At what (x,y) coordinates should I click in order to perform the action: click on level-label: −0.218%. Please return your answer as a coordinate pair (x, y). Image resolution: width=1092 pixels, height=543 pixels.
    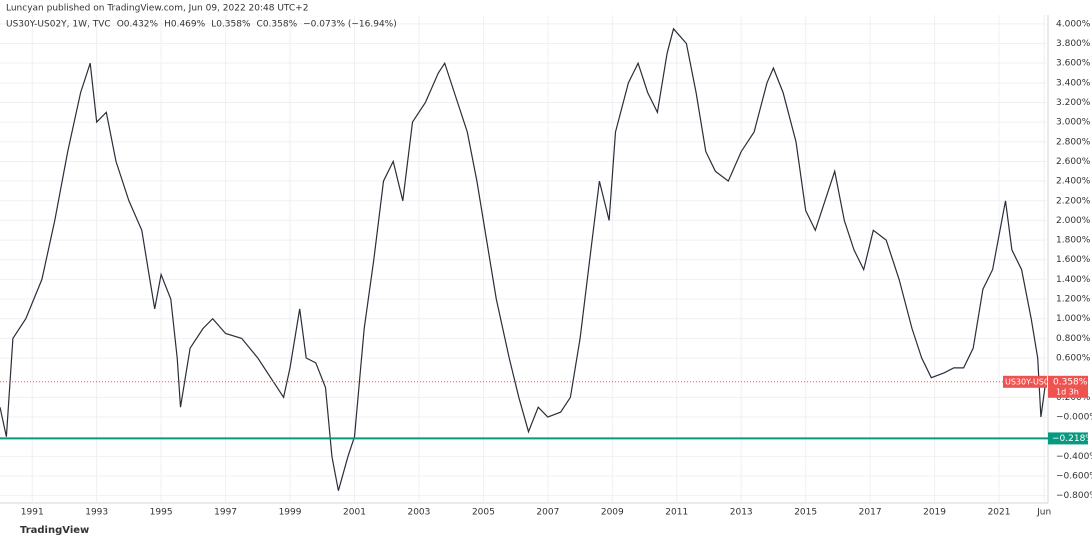
    Looking at the image, I should click on (1072, 439).